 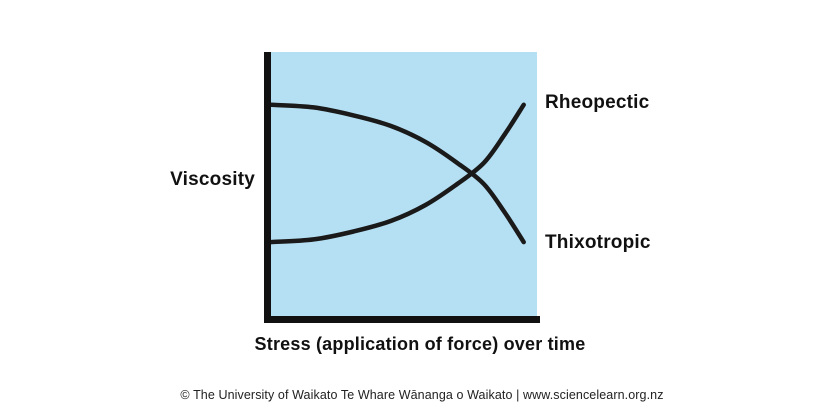 I want to click on curve-rheopectic, so click(x=398, y=173).